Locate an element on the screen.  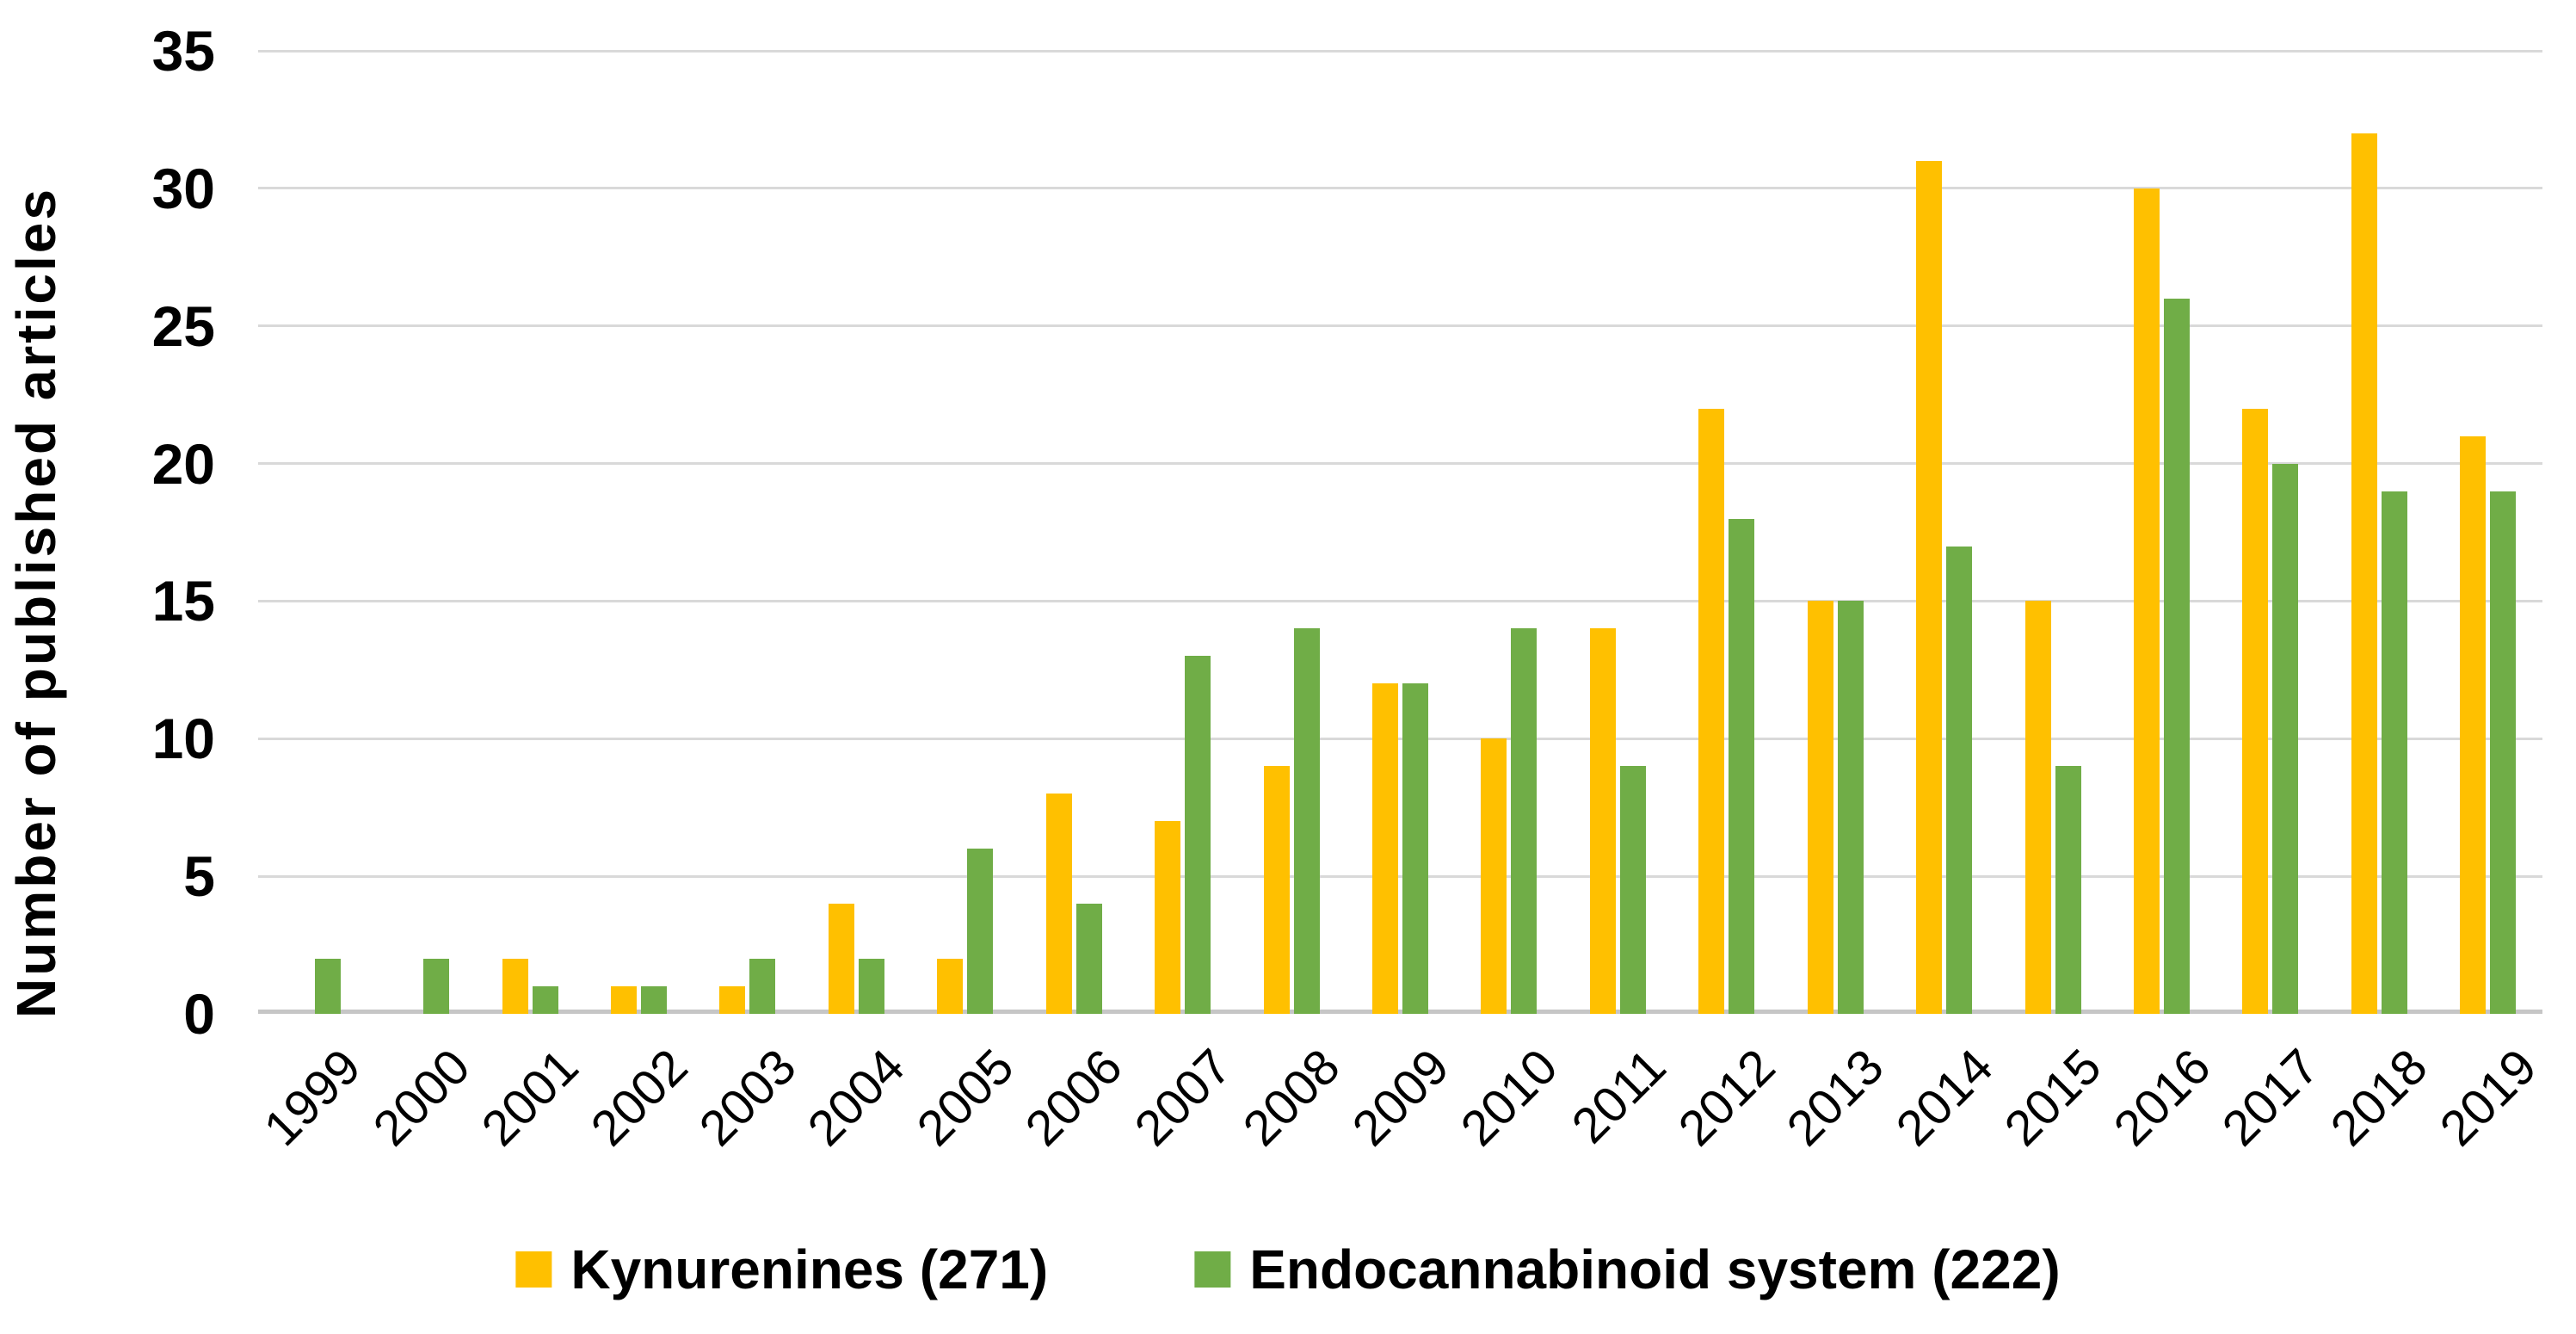
bar-endocannabinoid-2012 is located at coordinates (1742, 766).